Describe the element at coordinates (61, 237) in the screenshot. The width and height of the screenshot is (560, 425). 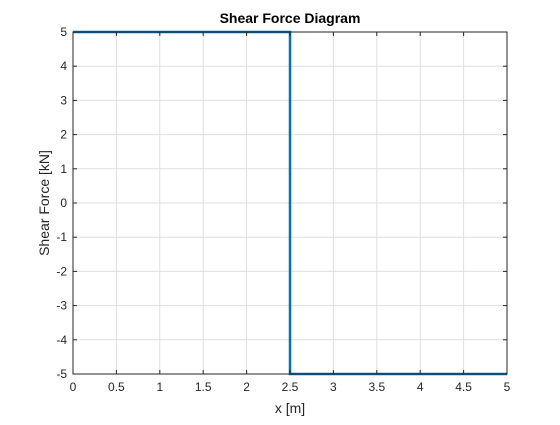
I see `y-tick-label: -1` at that location.